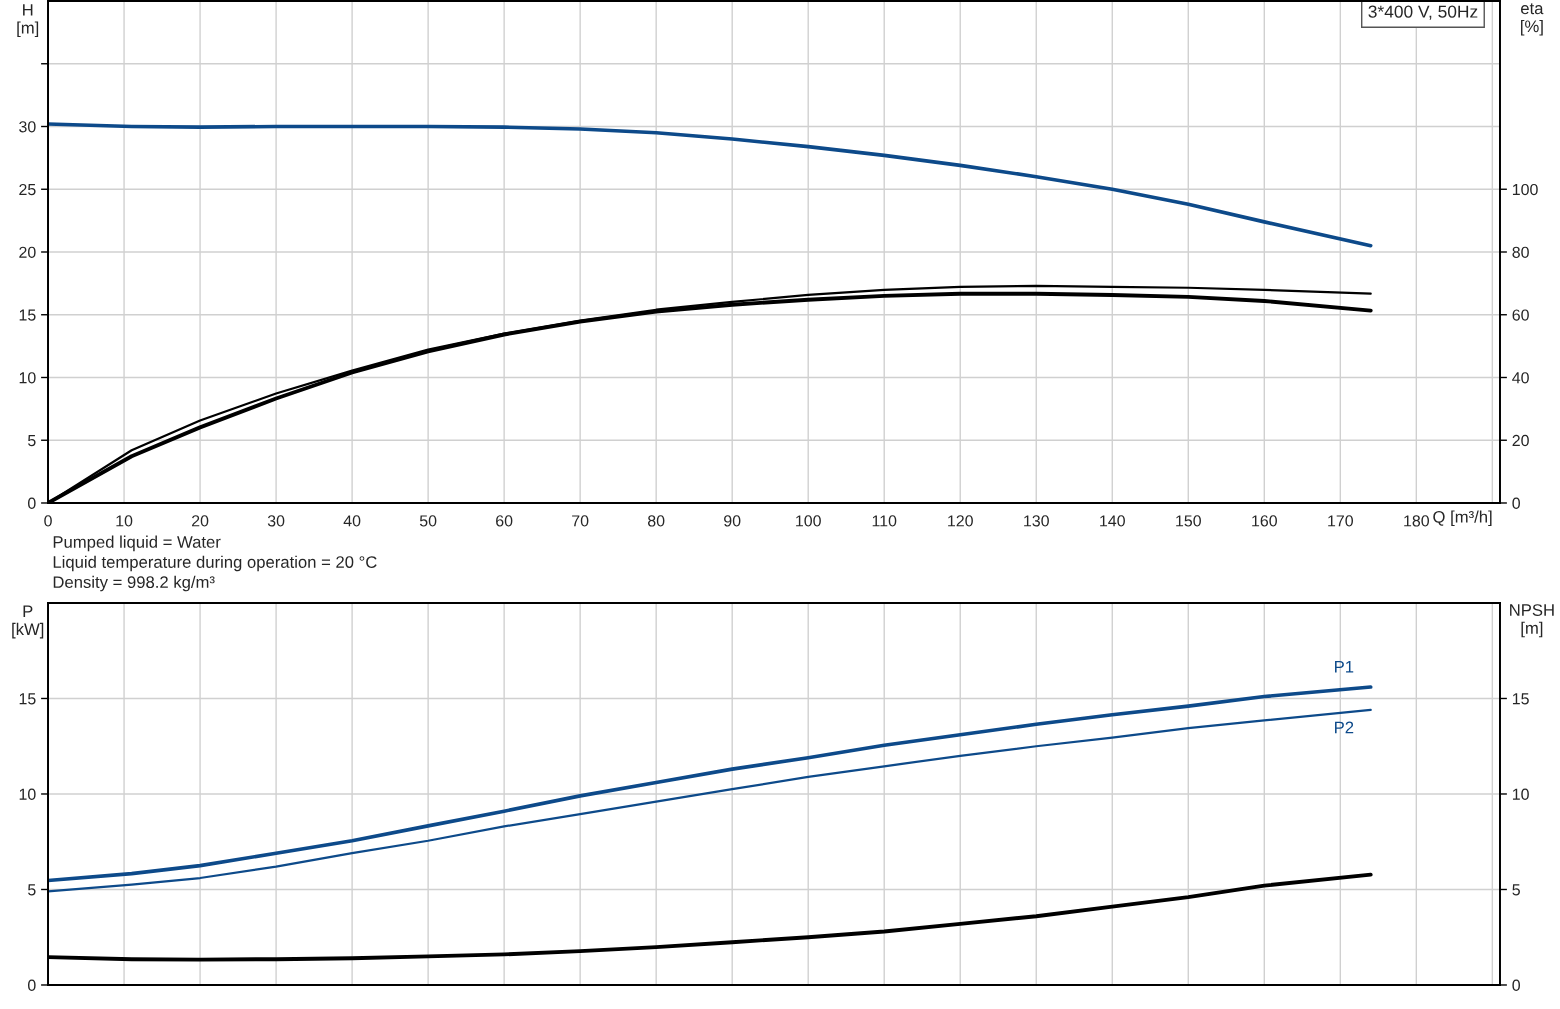 The image size is (1560, 1009). I want to click on y-axis-title: P [kW], so click(28, 622).